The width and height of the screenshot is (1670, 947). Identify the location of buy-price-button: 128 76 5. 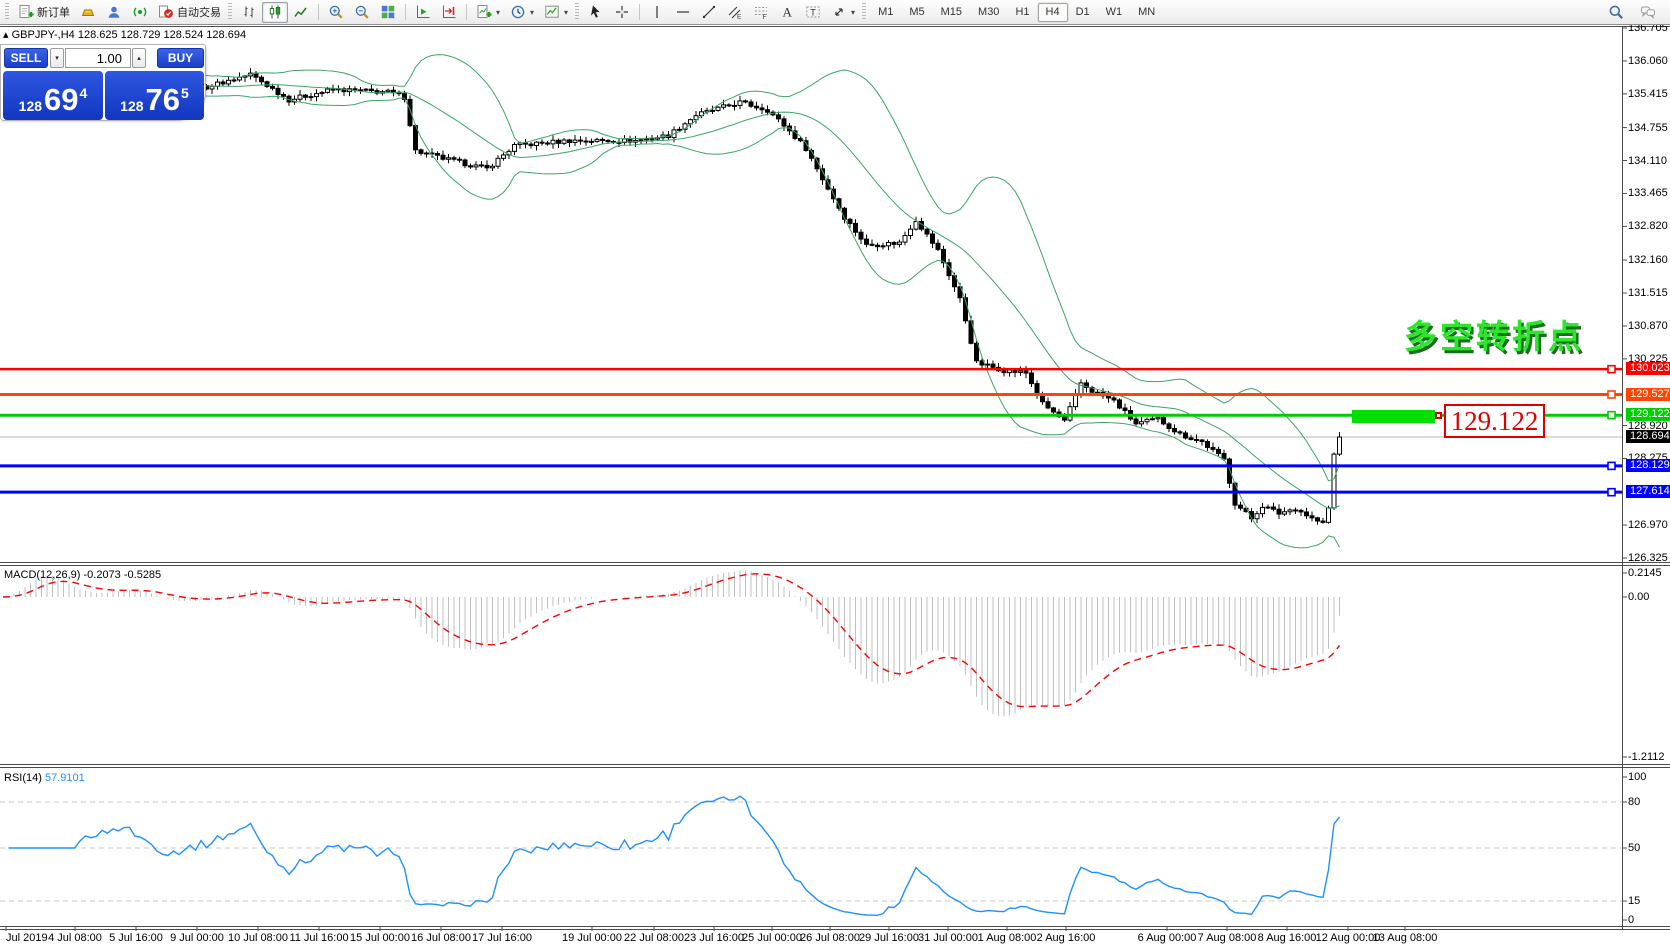
(154, 95).